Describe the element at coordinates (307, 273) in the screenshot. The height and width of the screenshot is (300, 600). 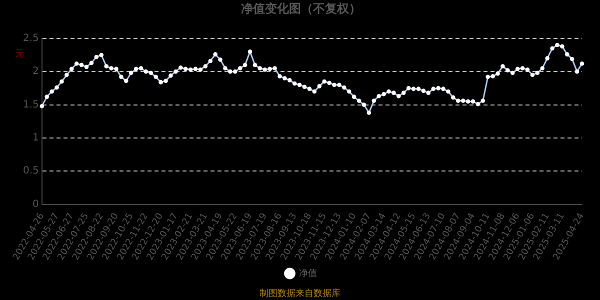
I see `legend-label: 净值` at that location.